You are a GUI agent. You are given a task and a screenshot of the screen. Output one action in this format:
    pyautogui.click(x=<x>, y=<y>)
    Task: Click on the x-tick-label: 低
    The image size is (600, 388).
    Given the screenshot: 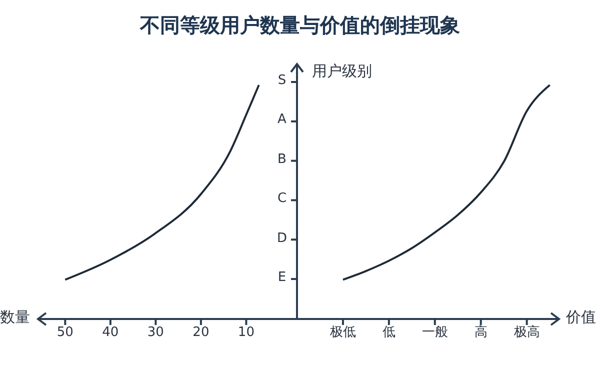 What is the action you would take?
    pyautogui.click(x=389, y=332)
    